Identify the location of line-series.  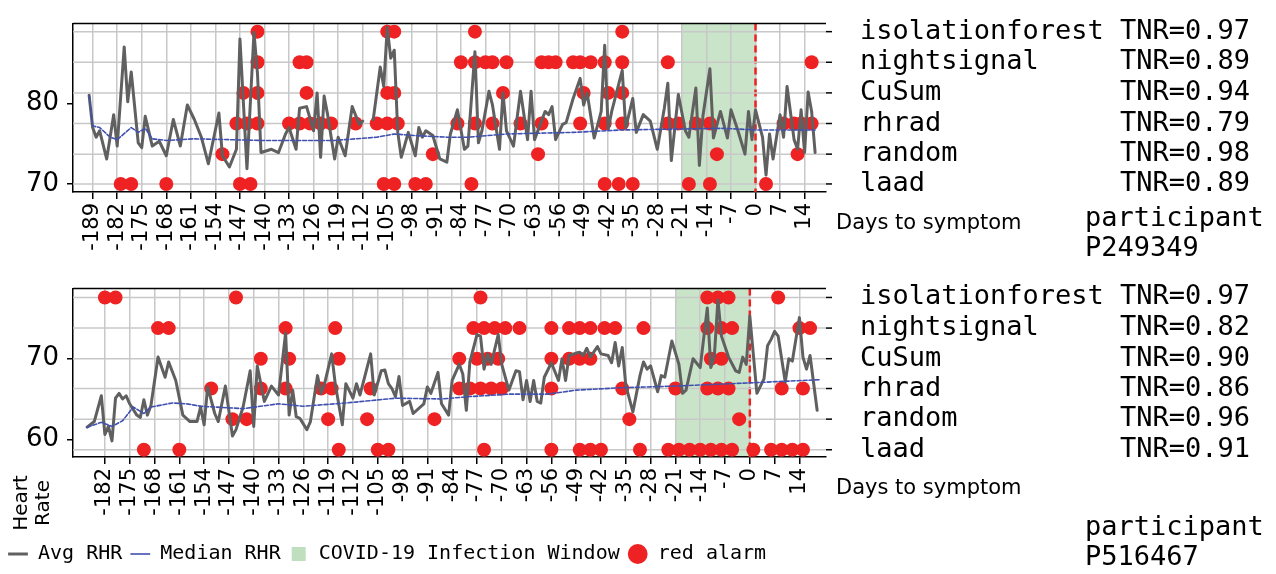
(454, 403).